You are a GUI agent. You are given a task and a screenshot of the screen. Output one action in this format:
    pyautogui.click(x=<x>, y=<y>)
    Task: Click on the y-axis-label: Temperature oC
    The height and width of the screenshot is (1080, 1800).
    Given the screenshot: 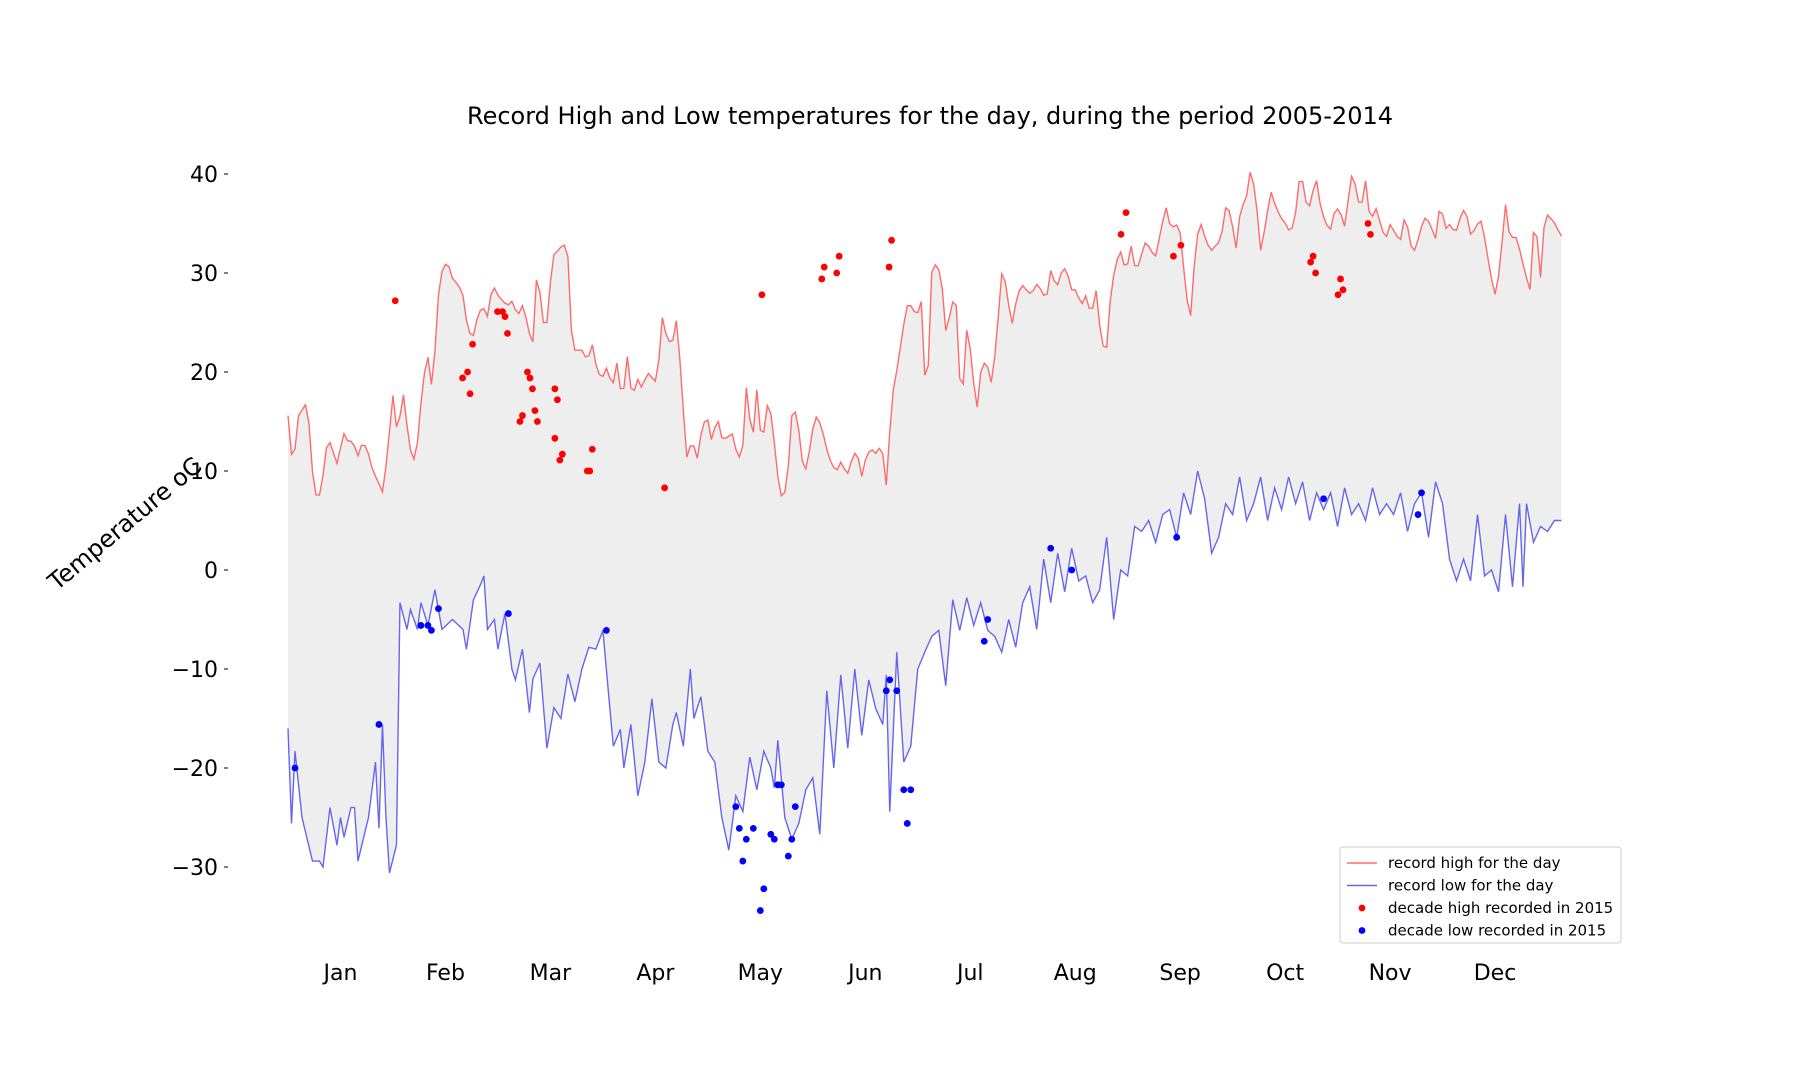 What is the action you would take?
    pyautogui.click(x=124, y=524)
    